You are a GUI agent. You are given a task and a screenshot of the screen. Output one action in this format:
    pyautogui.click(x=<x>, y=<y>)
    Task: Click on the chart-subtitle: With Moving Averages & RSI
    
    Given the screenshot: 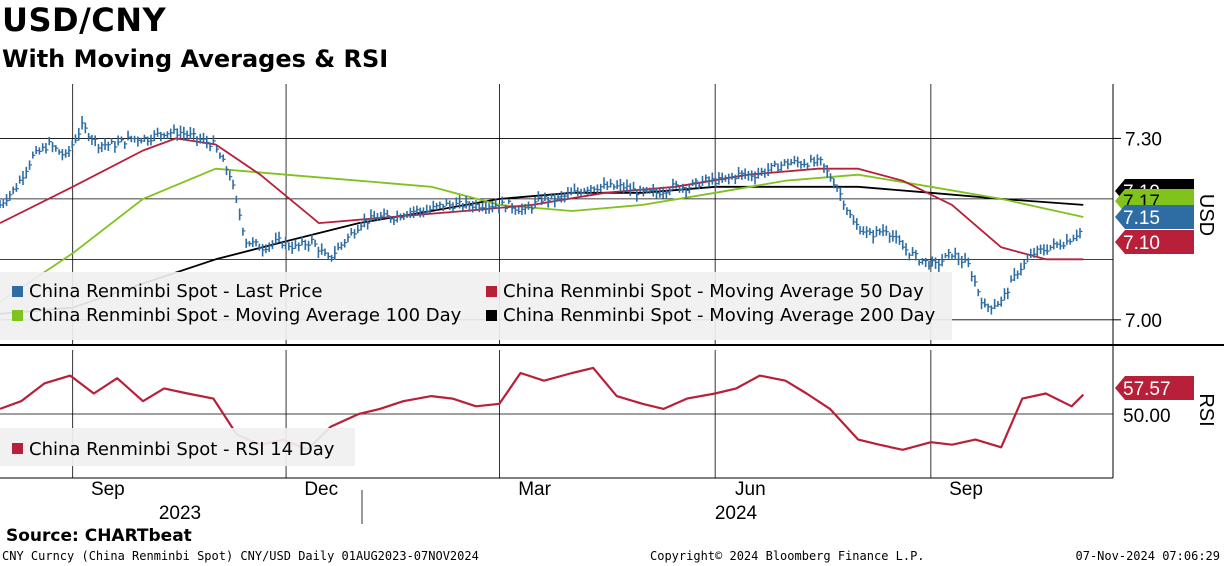 What is the action you would take?
    pyautogui.click(x=195, y=59)
    